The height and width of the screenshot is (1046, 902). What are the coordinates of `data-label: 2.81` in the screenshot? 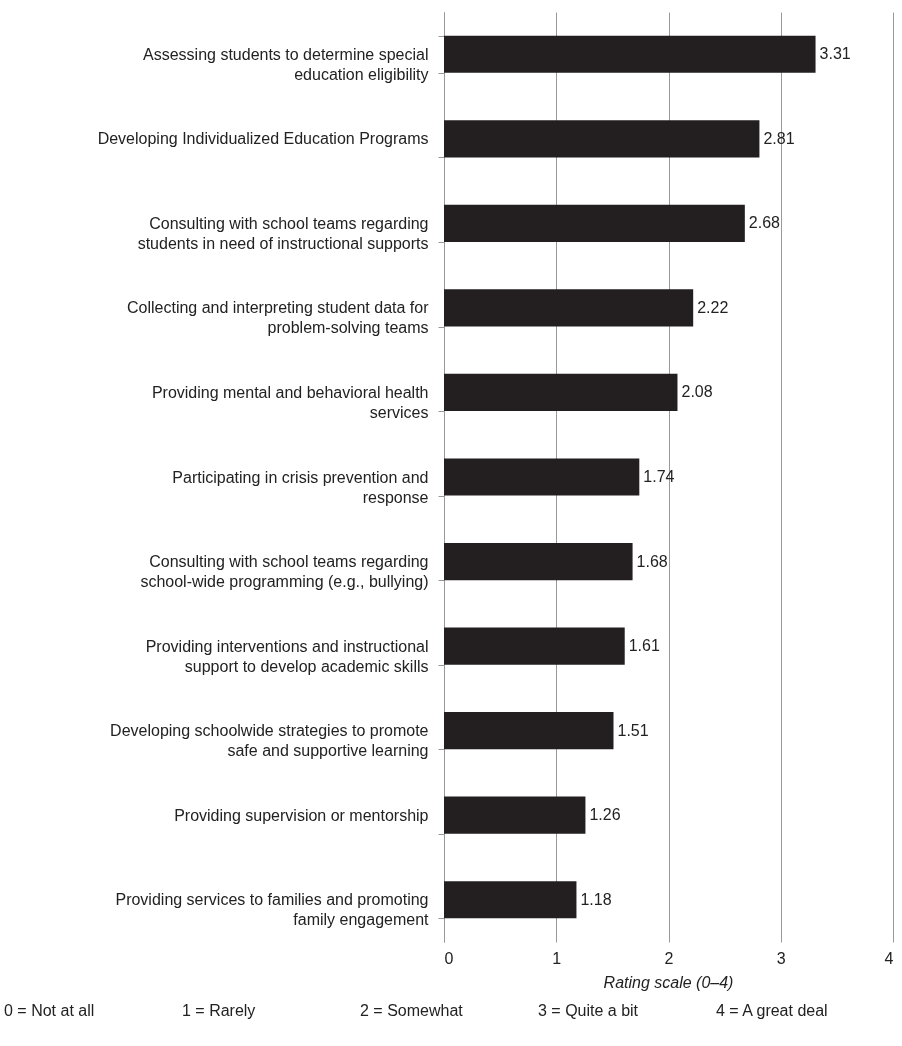 It's located at (779, 138).